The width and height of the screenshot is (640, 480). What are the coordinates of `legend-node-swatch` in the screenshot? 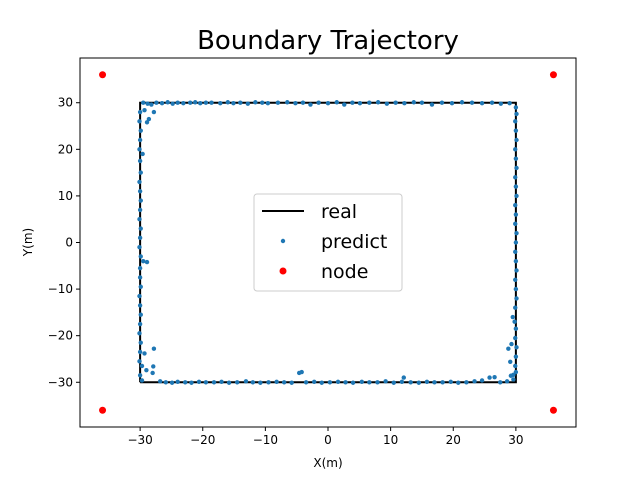 It's located at (283, 271).